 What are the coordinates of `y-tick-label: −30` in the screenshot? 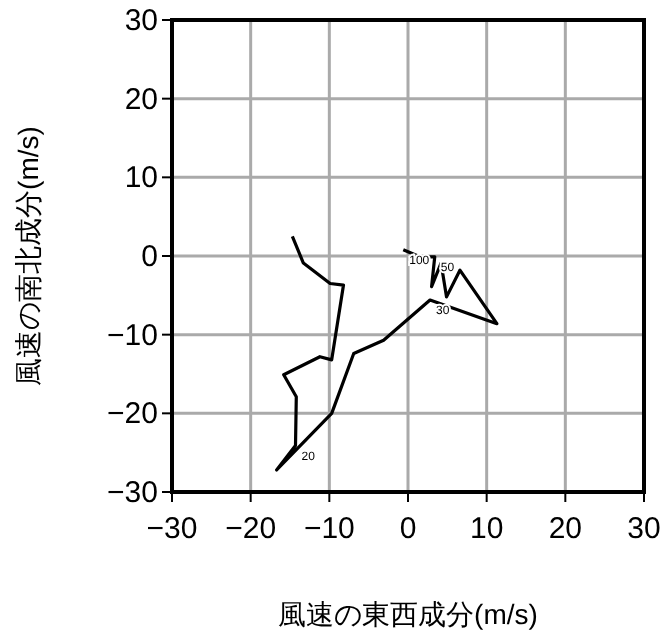 It's located at (132, 493).